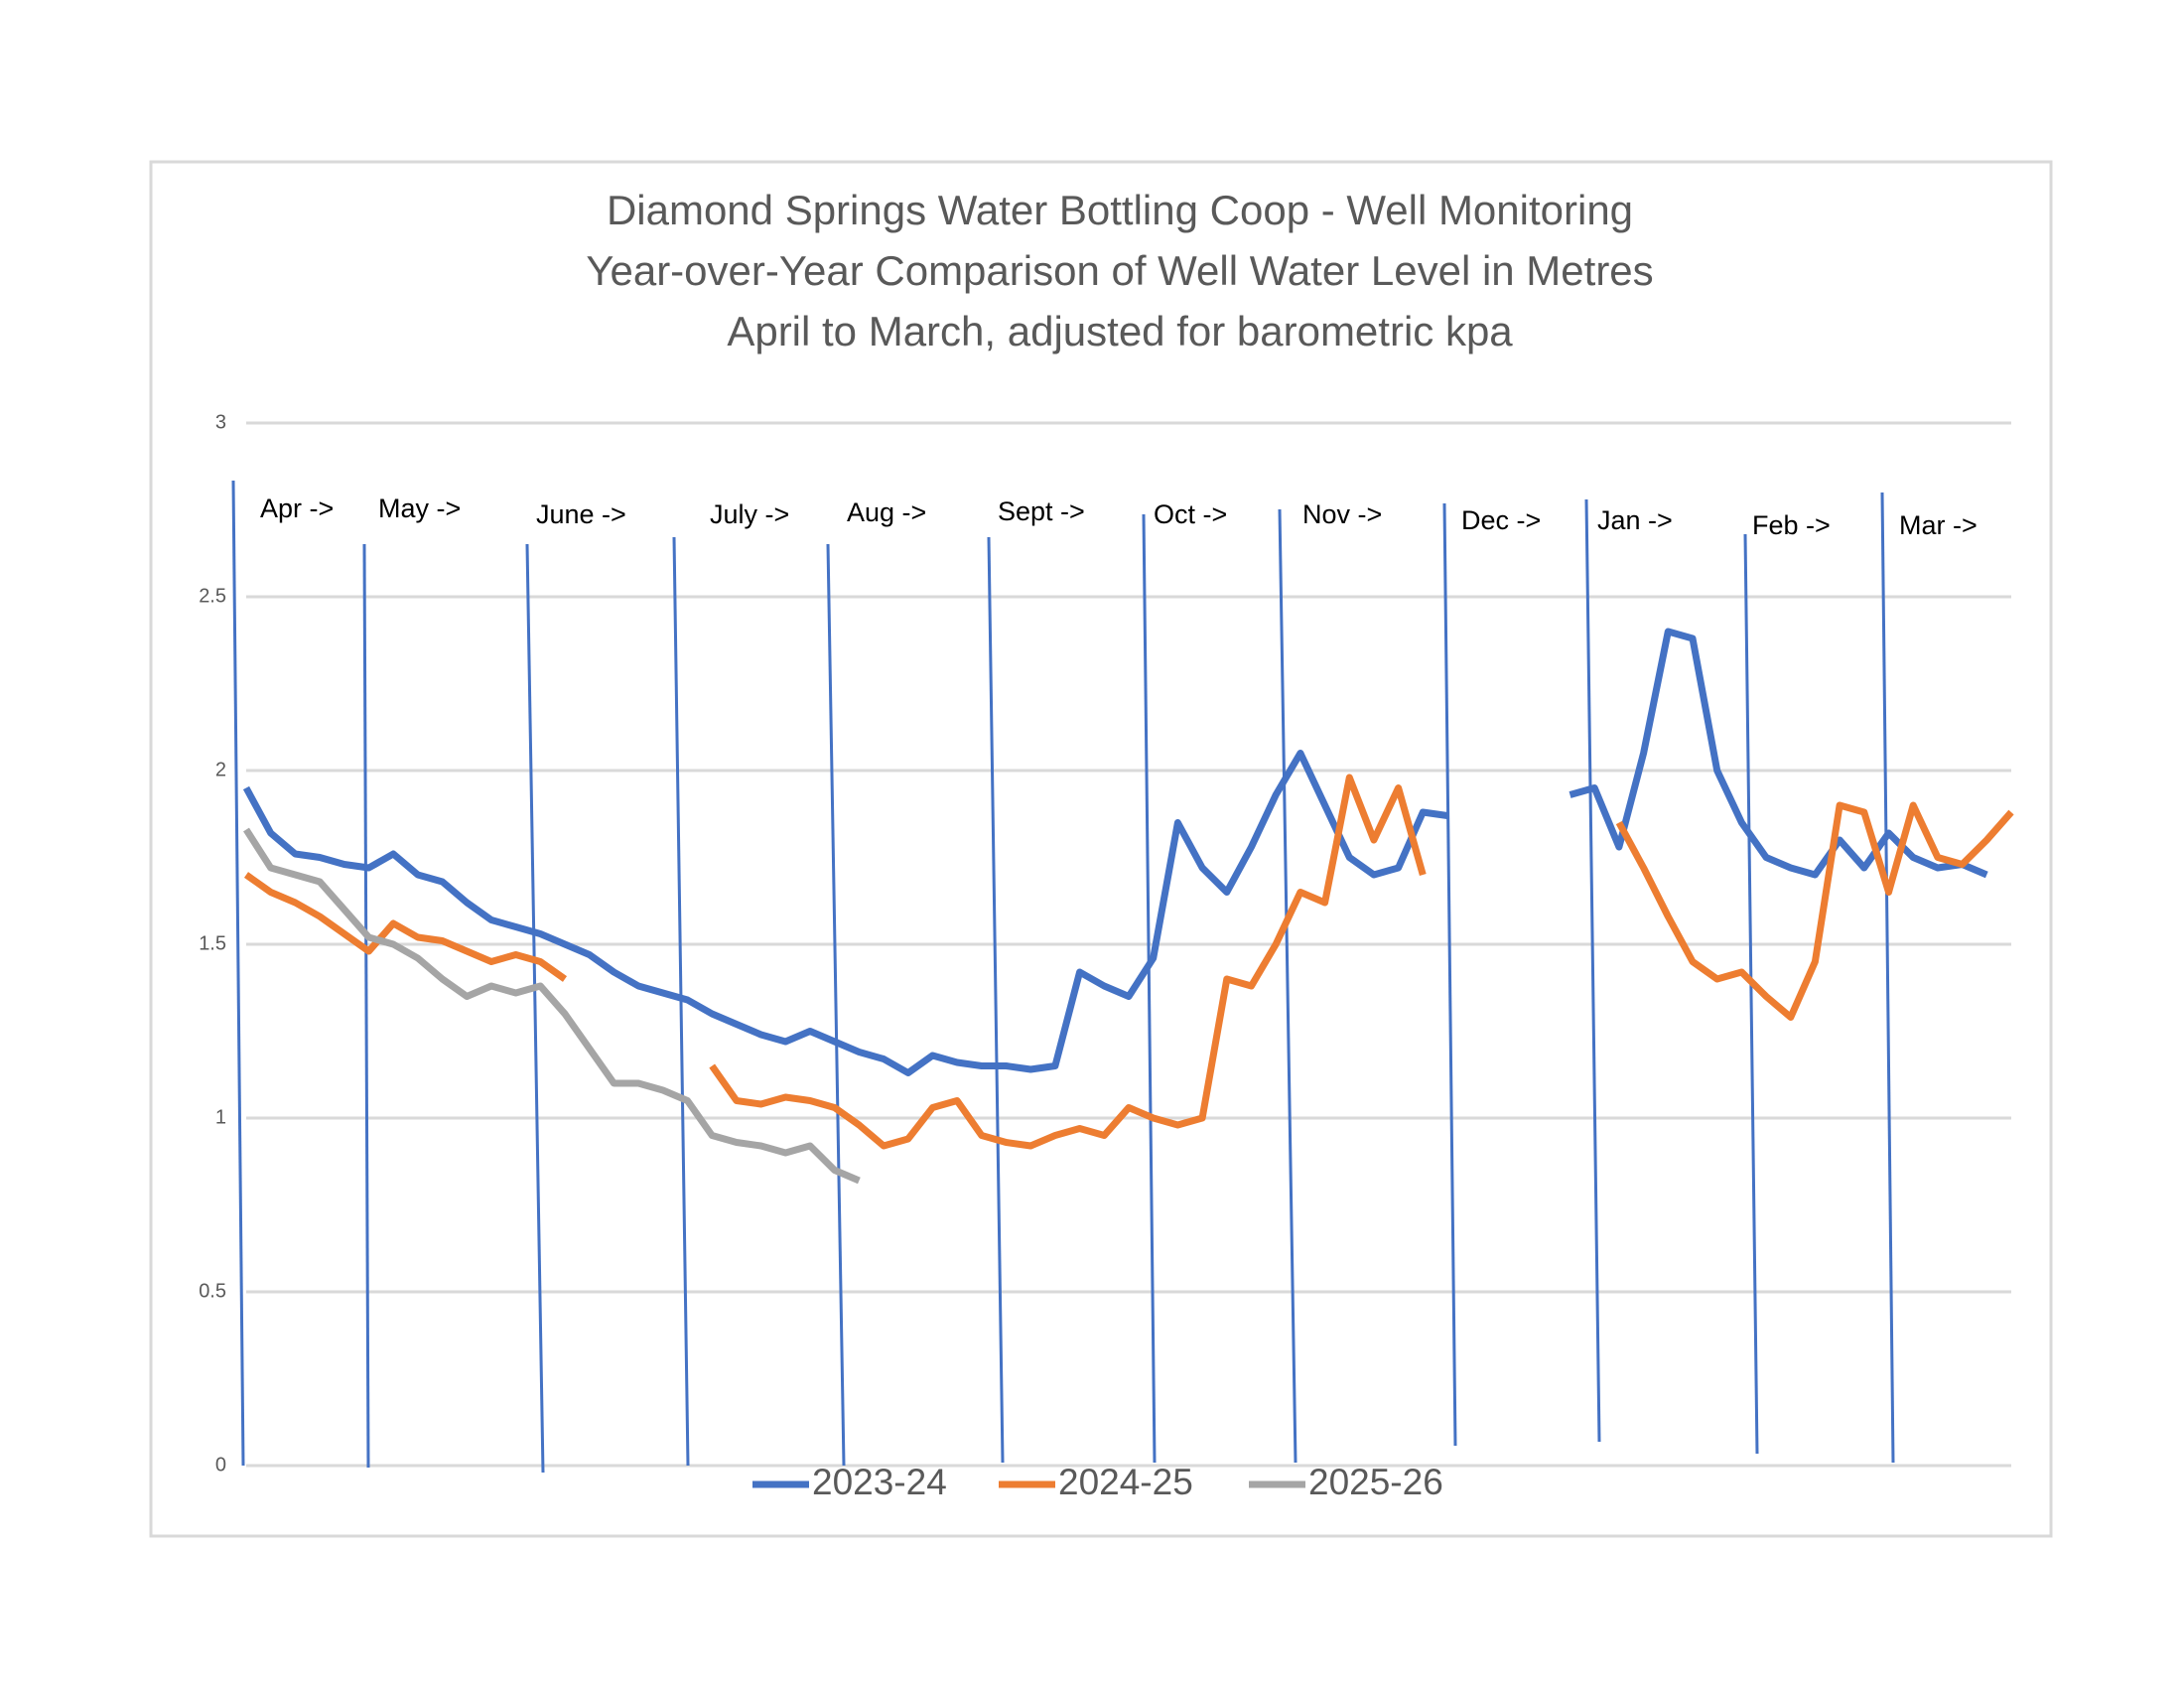  Describe the element at coordinates (581, 514) in the screenshot. I see `month-label: June ->` at that location.